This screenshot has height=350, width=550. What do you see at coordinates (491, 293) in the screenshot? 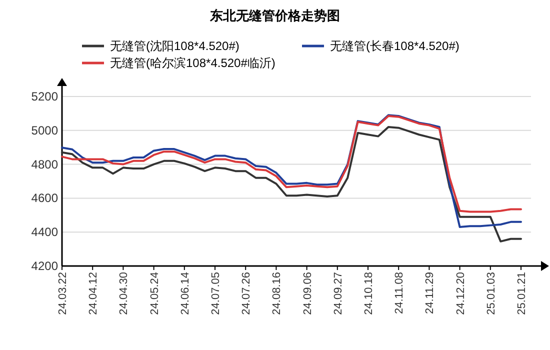
I see `x-tick-label: 25.01.03` at bounding box center [491, 293].